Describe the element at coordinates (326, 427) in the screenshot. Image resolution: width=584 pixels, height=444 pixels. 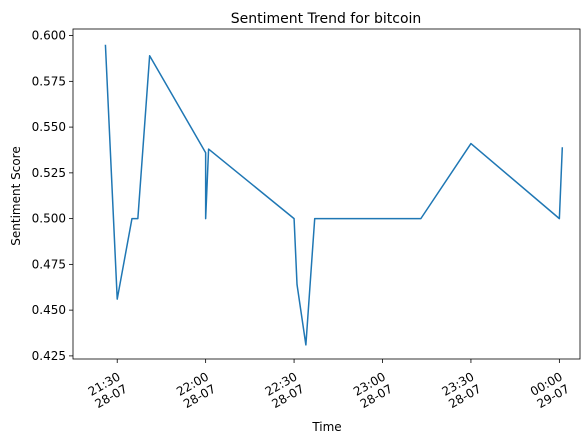
I see `x-axis-title: Time` at that location.